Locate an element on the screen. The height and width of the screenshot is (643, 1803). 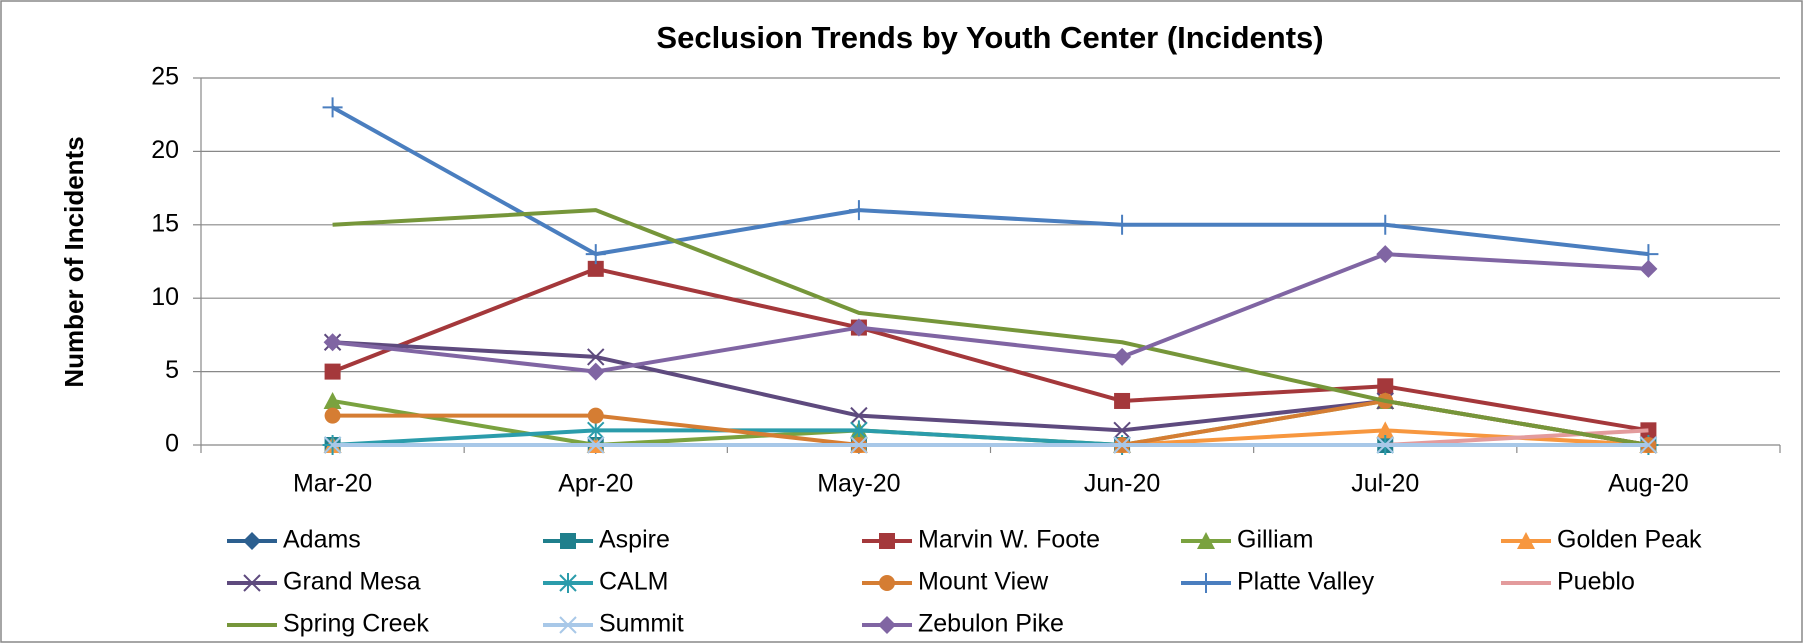
legend-label: Spring Creek is located at coordinates (356, 624).